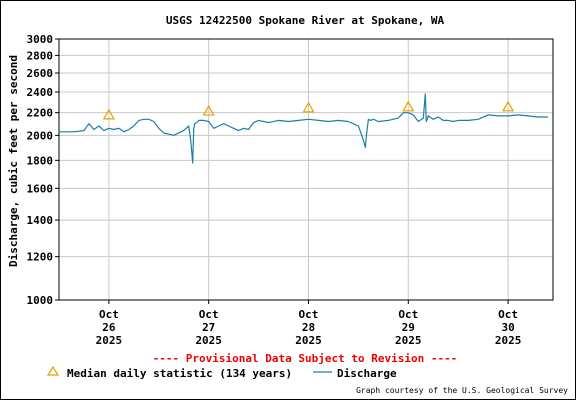 The width and height of the screenshot is (576, 404). Describe the element at coordinates (408, 327) in the screenshot. I see `x-tick-label: 29` at that location.